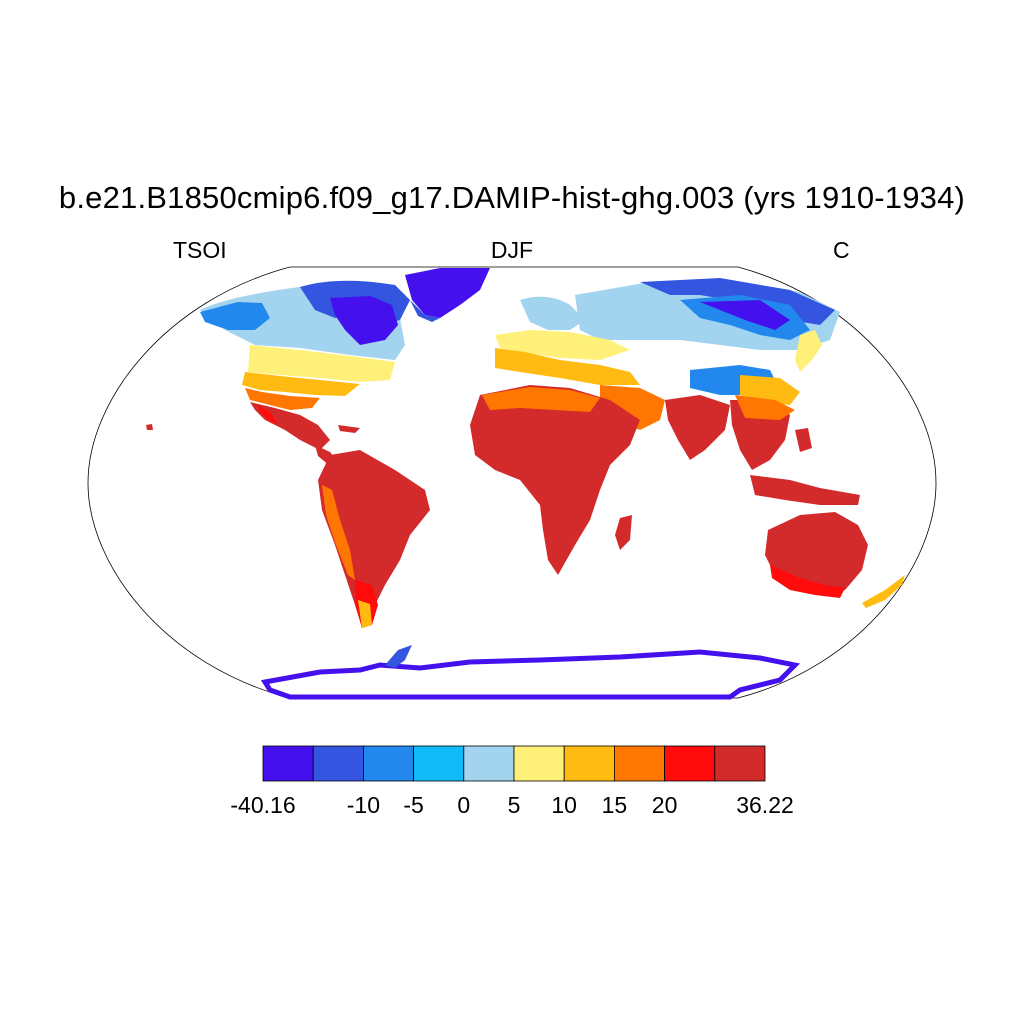 The width and height of the screenshot is (1024, 1024). What do you see at coordinates (338, 532) in the screenshot?
I see `andes-band` at bounding box center [338, 532].